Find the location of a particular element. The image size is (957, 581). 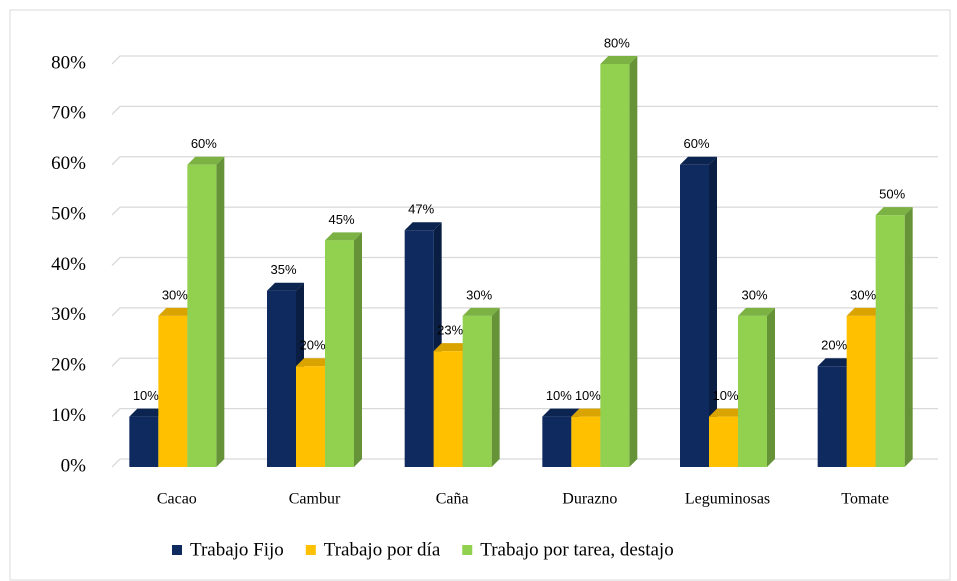

data-label: 45% is located at coordinates (341, 219).